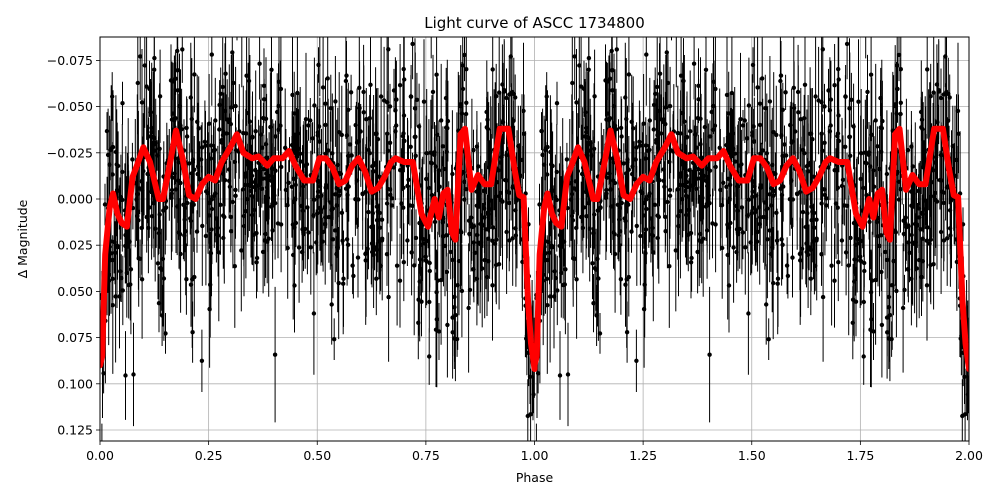 The width and height of the screenshot is (1000, 500). Describe the element at coordinates (100, 455) in the screenshot. I see `x-tick-label: 0.00` at that location.